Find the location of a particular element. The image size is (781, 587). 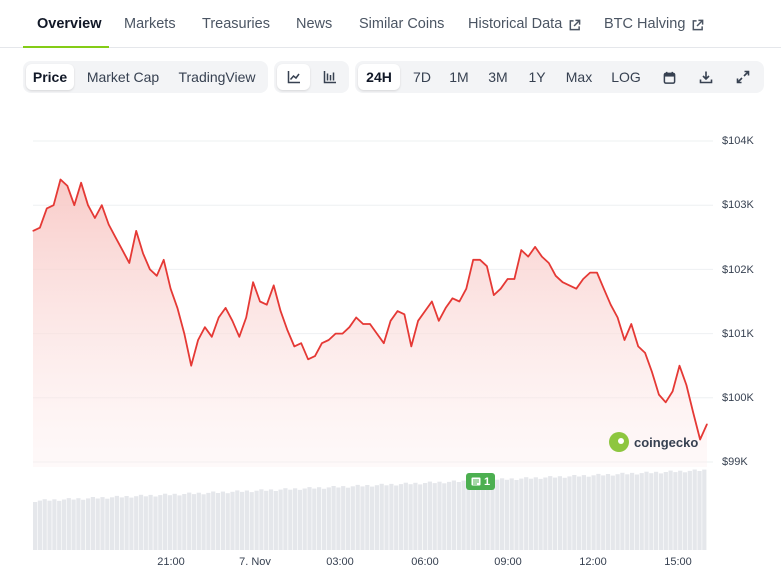

tab-overview: Overview is located at coordinates (69, 24).